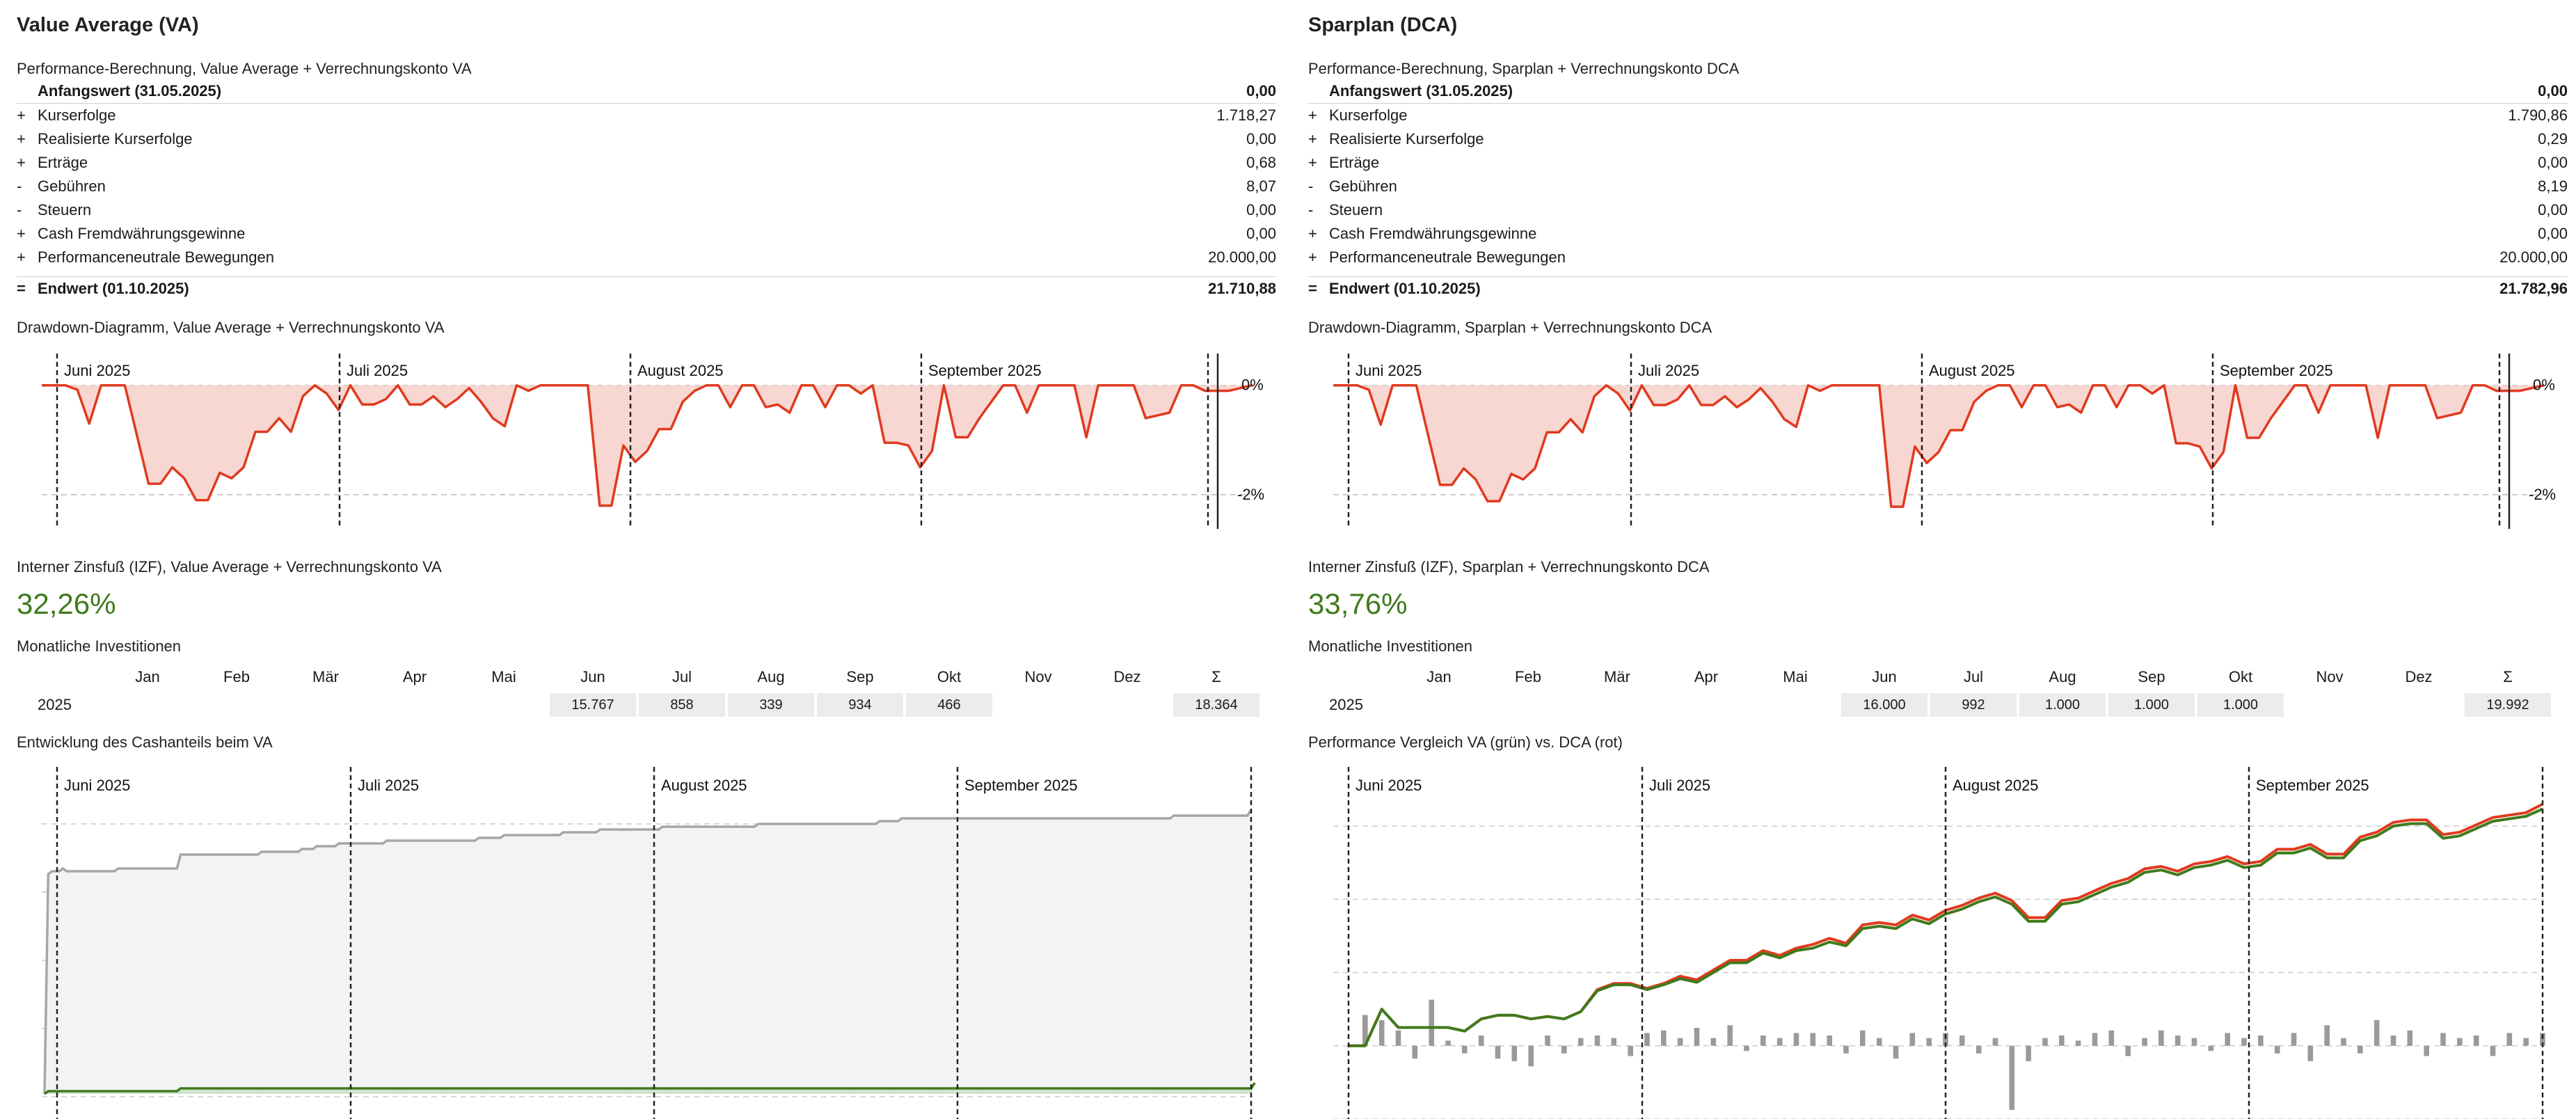 The height and width of the screenshot is (1119, 2576). What do you see at coordinates (1996, 786) in the screenshot?
I see `month-marker-label: August 2025` at bounding box center [1996, 786].